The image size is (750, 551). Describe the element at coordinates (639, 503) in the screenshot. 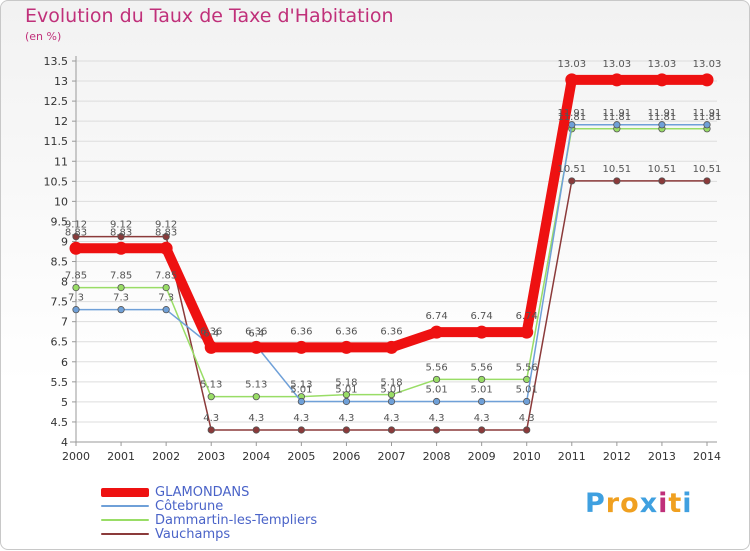

I see `proxiti-logo: Proxiti` at that location.